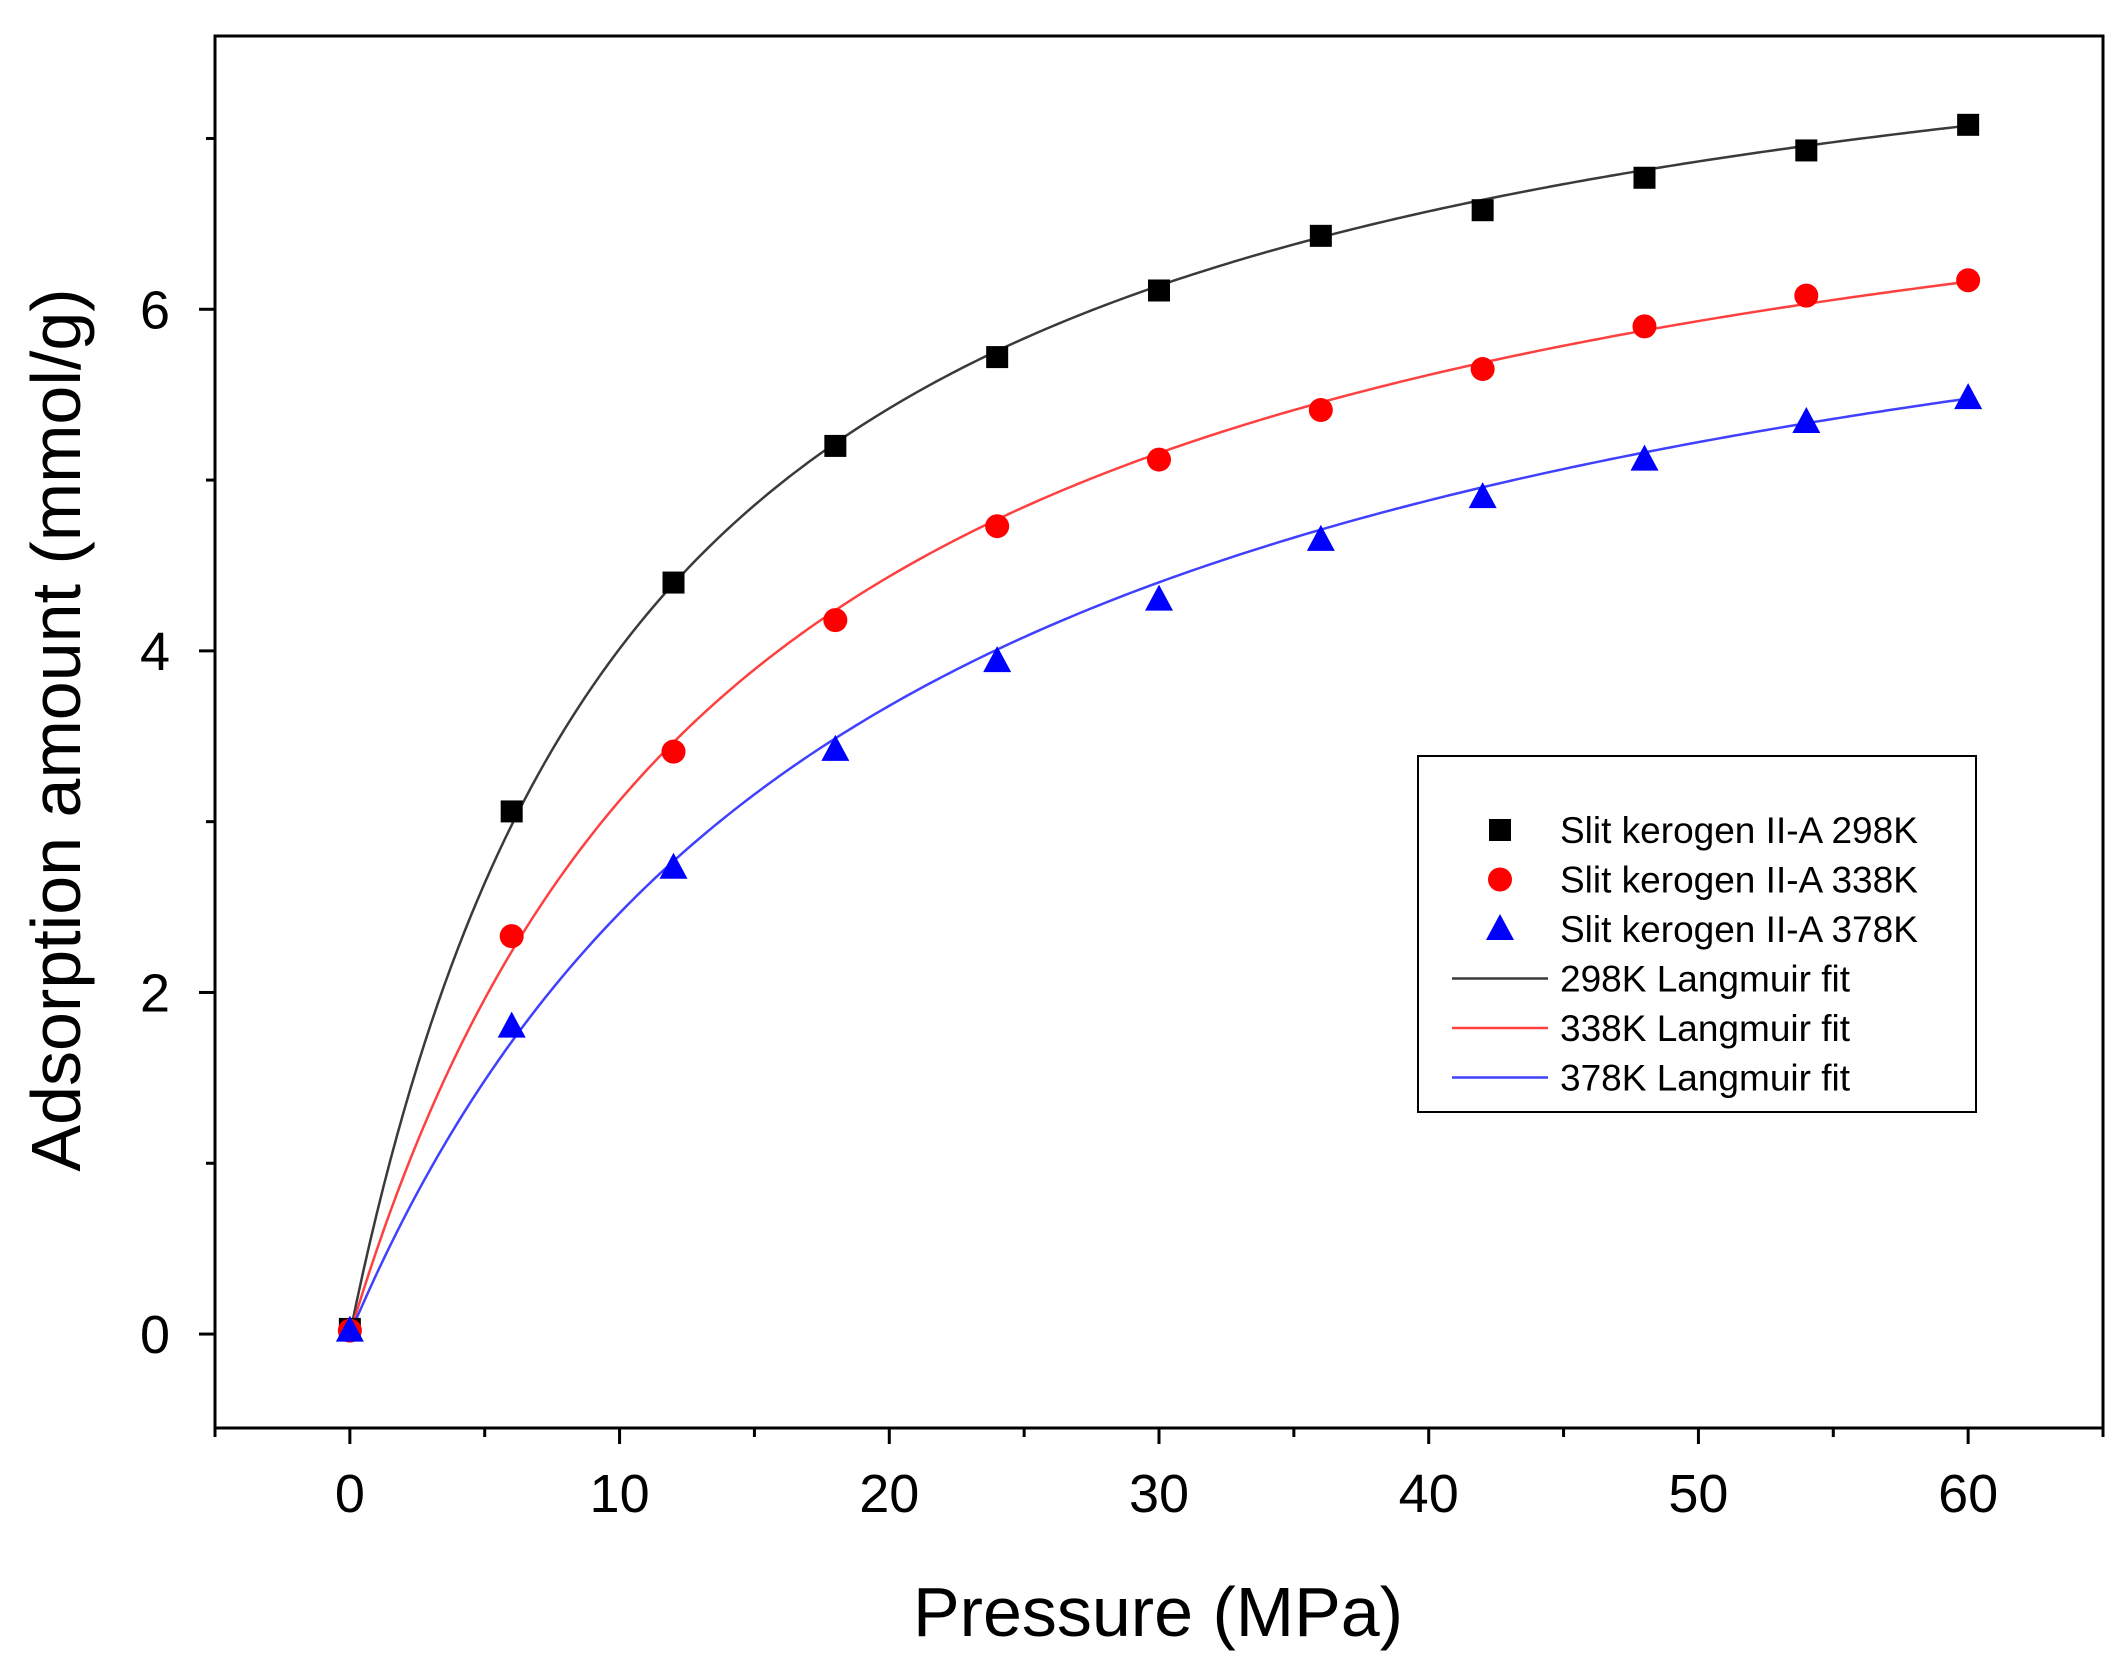 Image resolution: width=2124 pixels, height=1668 pixels. Describe the element at coordinates (620, 1494) in the screenshot. I see `x-tick-label: 10` at that location.